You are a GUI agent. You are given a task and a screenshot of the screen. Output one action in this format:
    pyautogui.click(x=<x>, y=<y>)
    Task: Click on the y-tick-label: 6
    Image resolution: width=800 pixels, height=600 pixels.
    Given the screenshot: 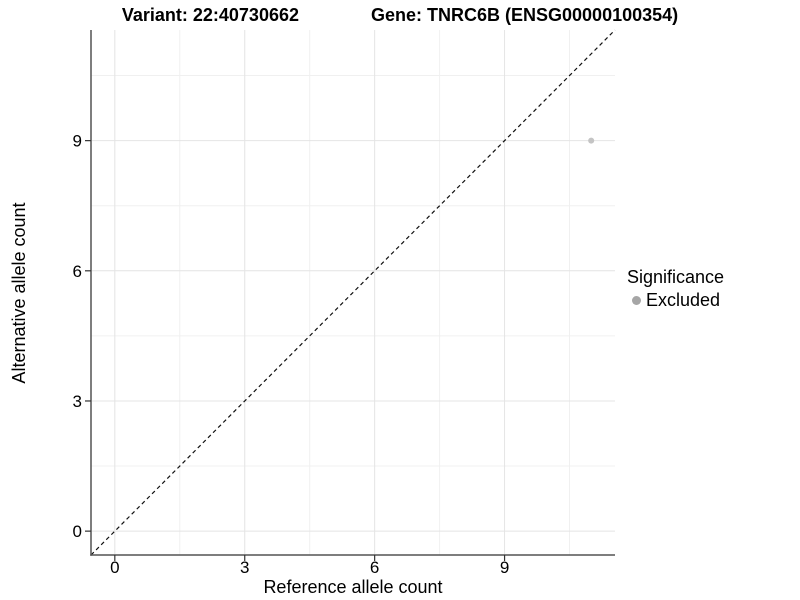 What is the action you would take?
    pyautogui.click(x=77, y=271)
    